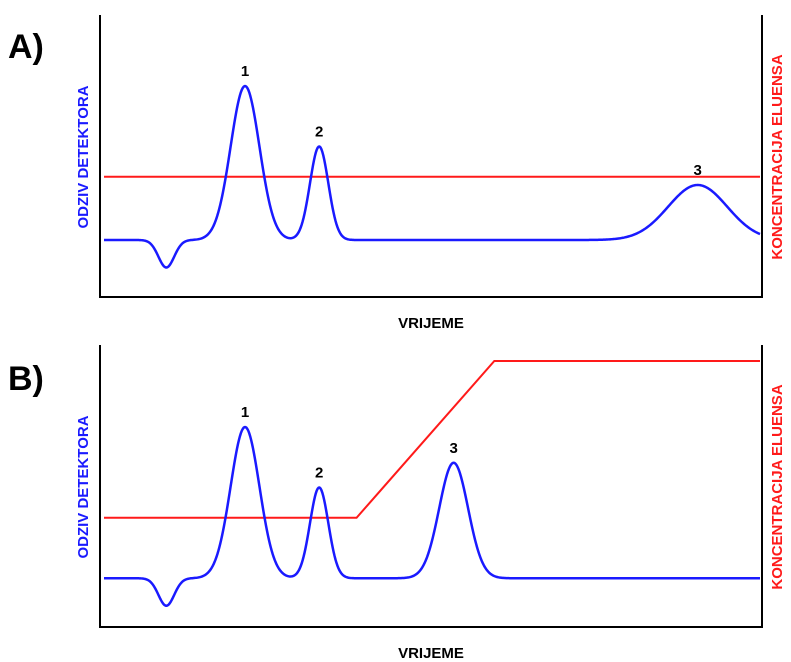  Describe the element at coordinates (777, 486) in the screenshot. I see `panel-b-right-axis-title: KONCENTRACIJA ELUENSA` at that location.